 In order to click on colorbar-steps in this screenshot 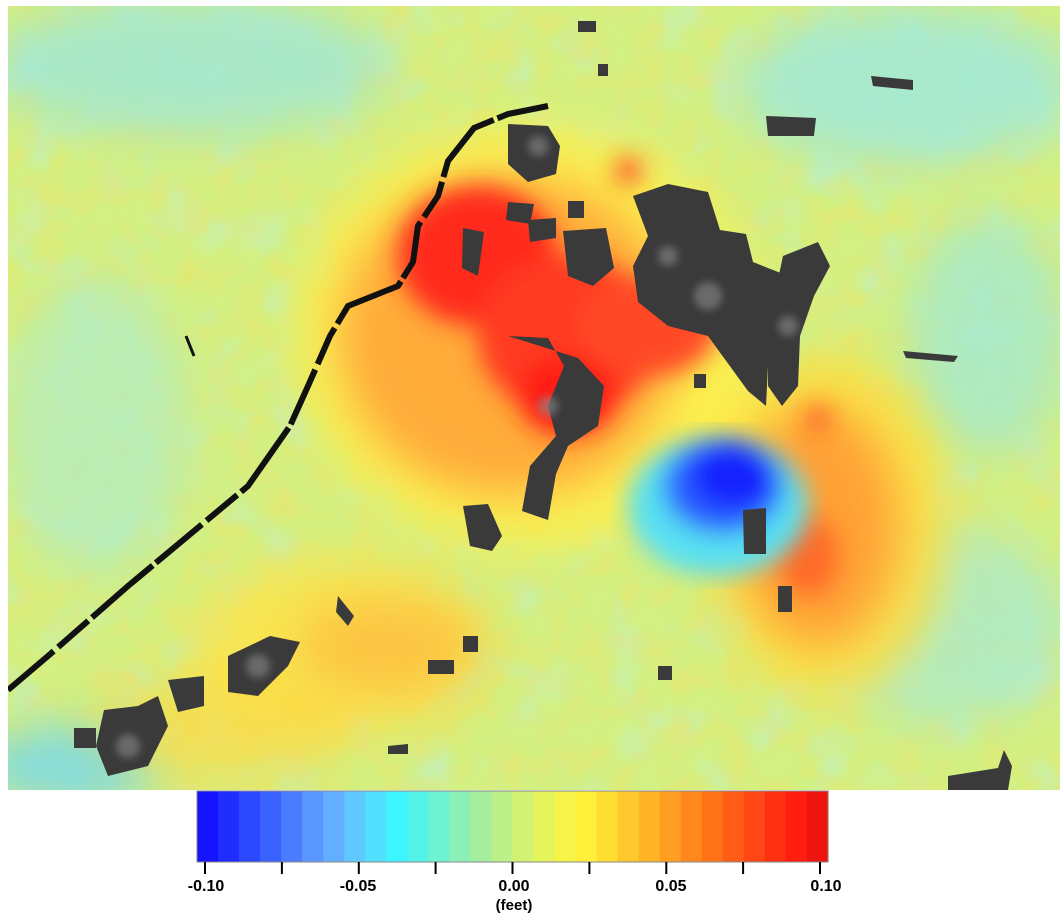, I will do `click(513, 826)`.